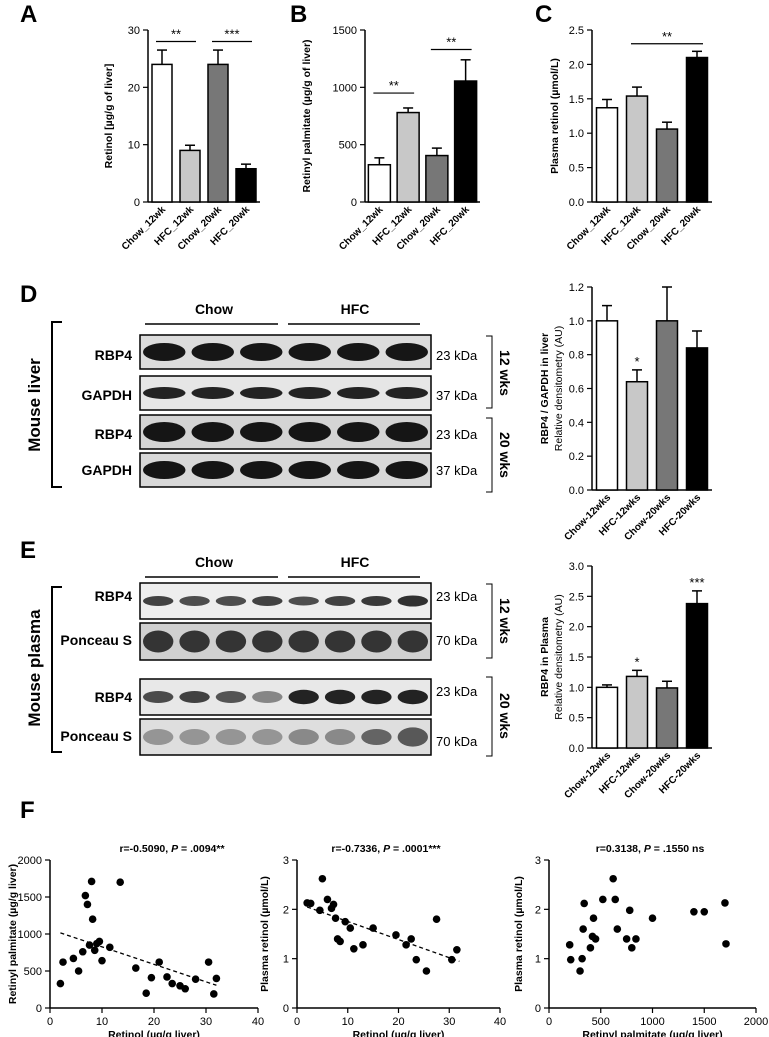 The image size is (769, 1037). What do you see at coordinates (559, 656) in the screenshot?
I see `y-axis-label-secondary: Relative densitometry (AU)` at bounding box center [559, 656].